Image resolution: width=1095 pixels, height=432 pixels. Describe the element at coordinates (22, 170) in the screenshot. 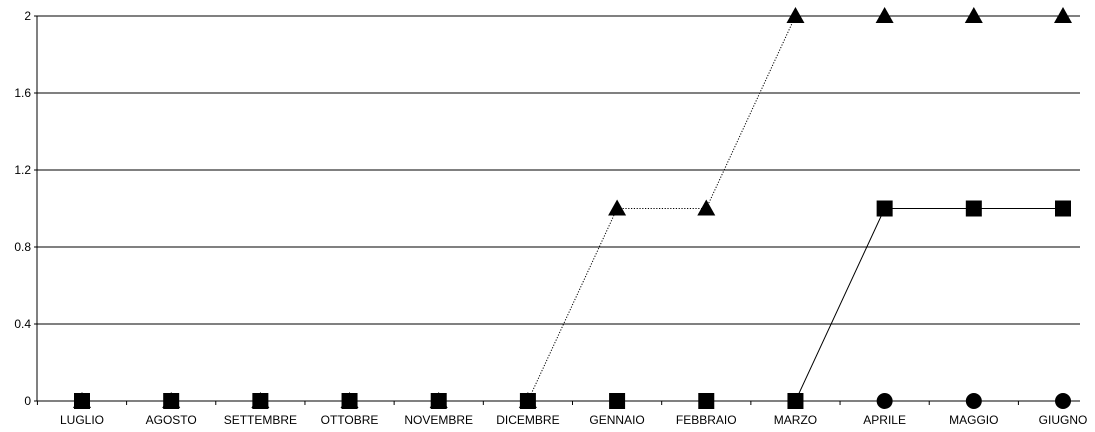

I see `y-tick-label: 1.2` at that location.